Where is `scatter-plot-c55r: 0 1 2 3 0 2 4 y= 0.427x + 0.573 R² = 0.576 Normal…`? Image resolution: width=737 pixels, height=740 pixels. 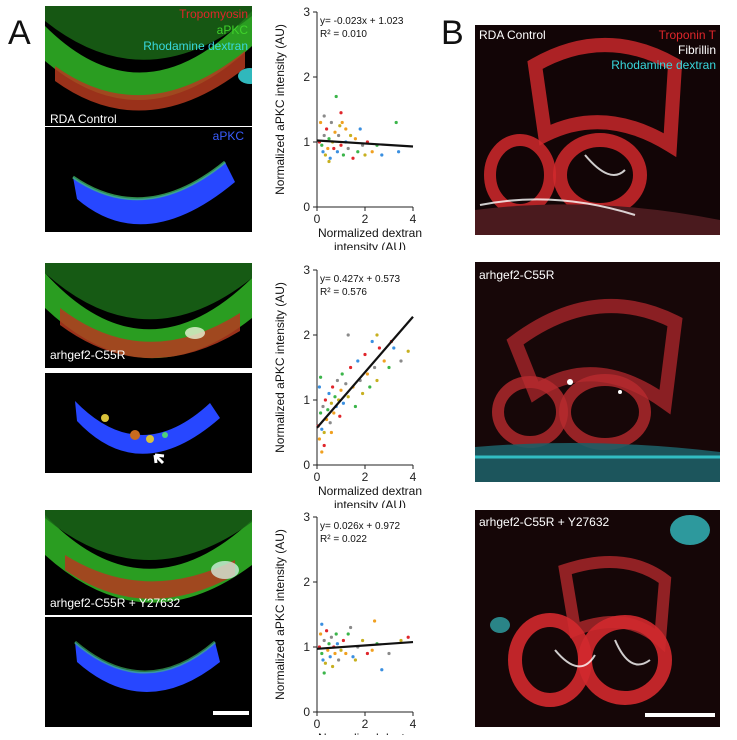 scatter-plot-c55r: 0 1 2 3 0 2 4 y= 0.427x + 0.573 R² = 0.576 Normal… is located at coordinates (345, 385).